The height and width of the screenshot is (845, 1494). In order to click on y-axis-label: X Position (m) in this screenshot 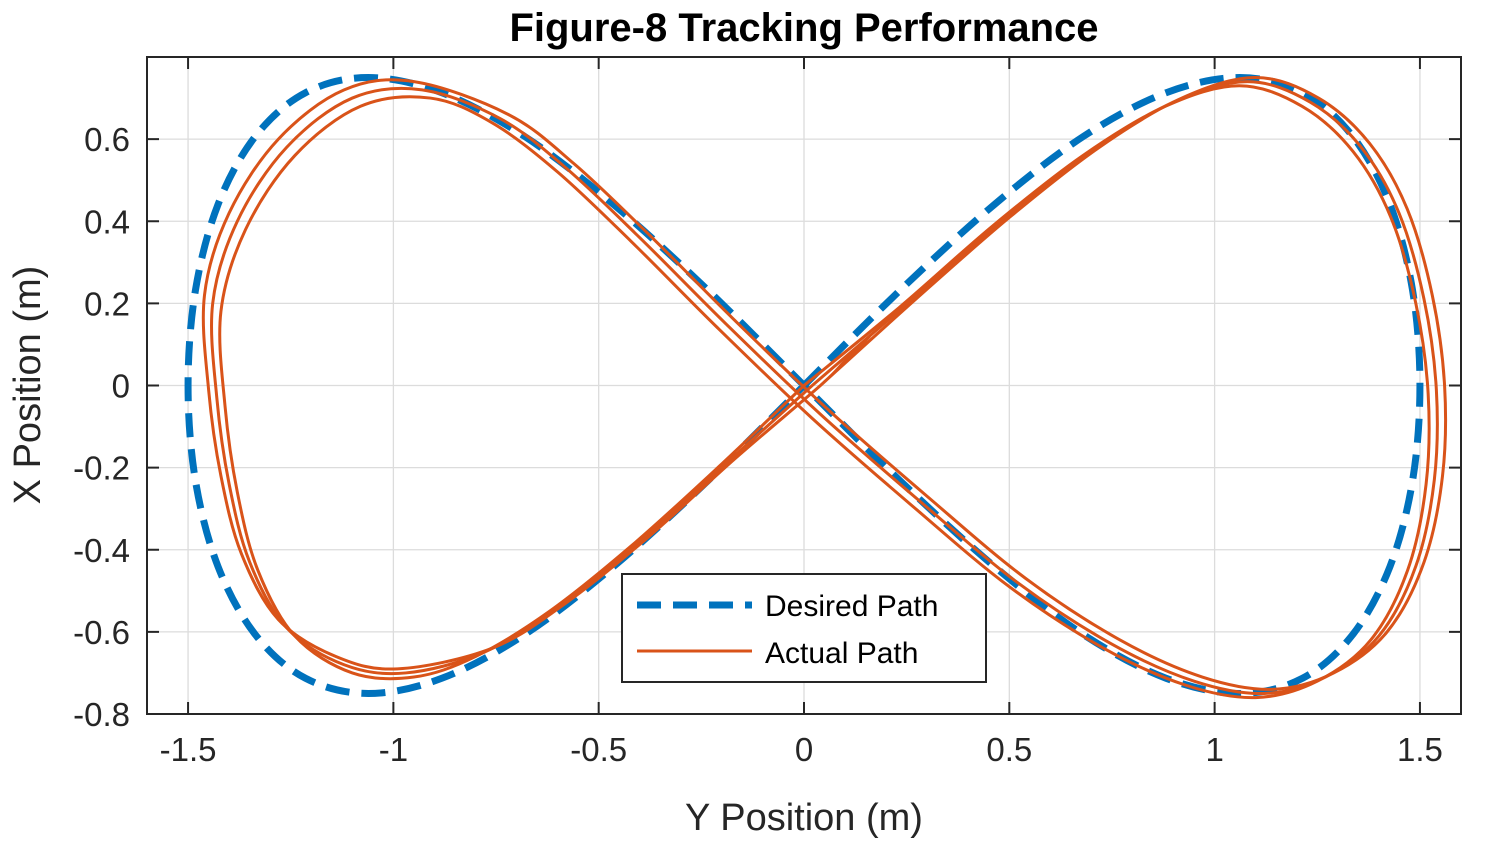, I will do `click(28, 385)`.